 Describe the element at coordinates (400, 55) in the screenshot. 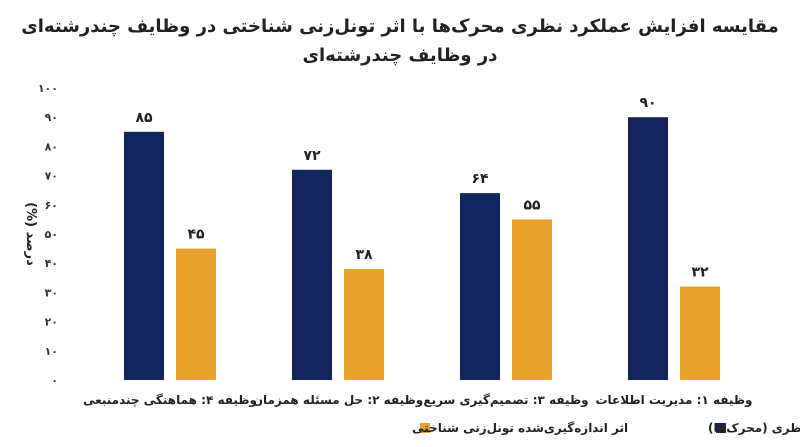

I see `chart-title-line2: در وظایف چندرشته‌ای` at that location.